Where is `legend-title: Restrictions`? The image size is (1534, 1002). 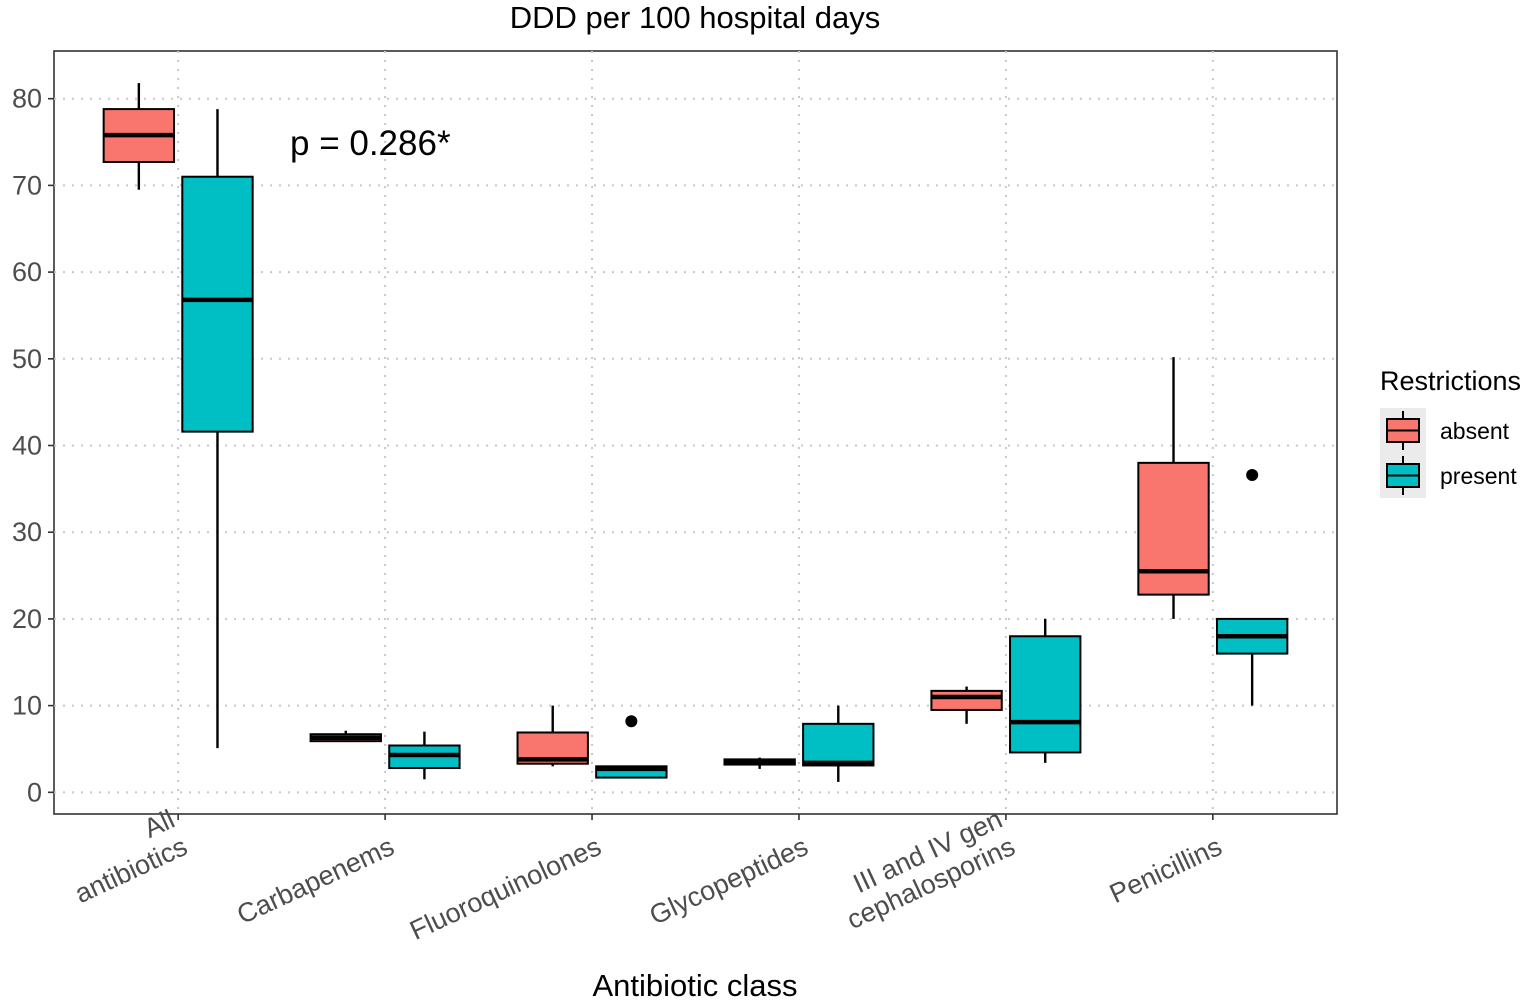 legend-title: Restrictions is located at coordinates (1450, 381).